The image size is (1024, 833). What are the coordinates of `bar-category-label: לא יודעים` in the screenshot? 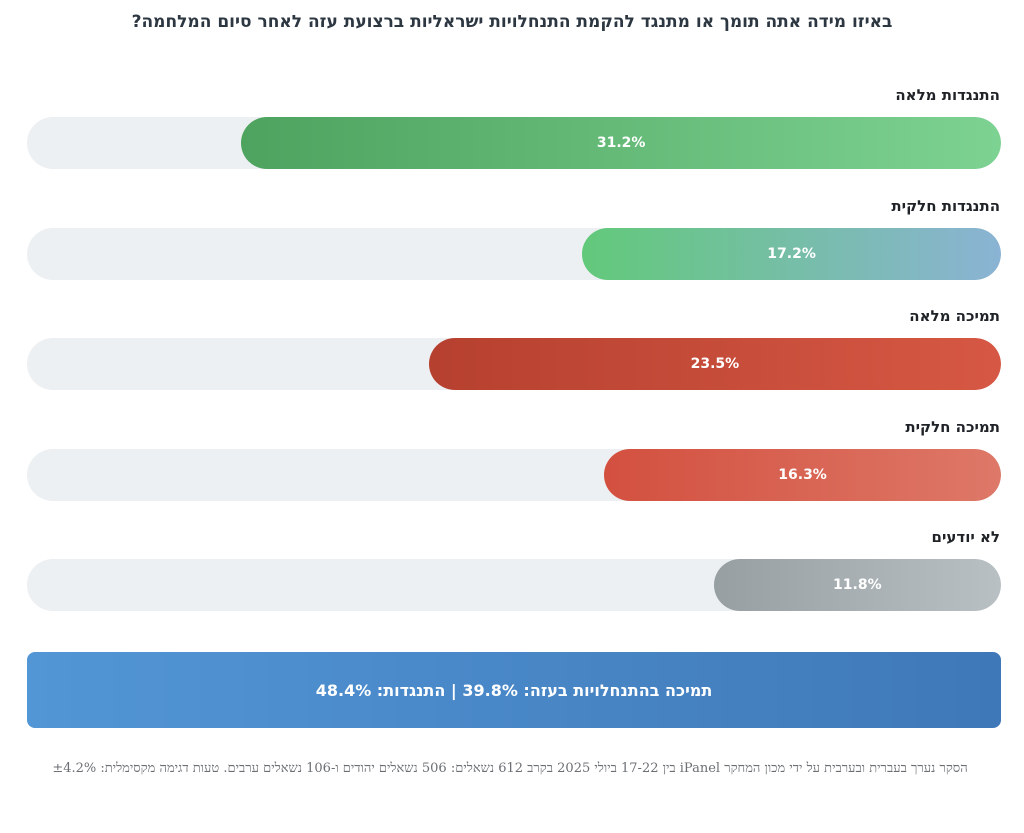 It's located at (965, 537).